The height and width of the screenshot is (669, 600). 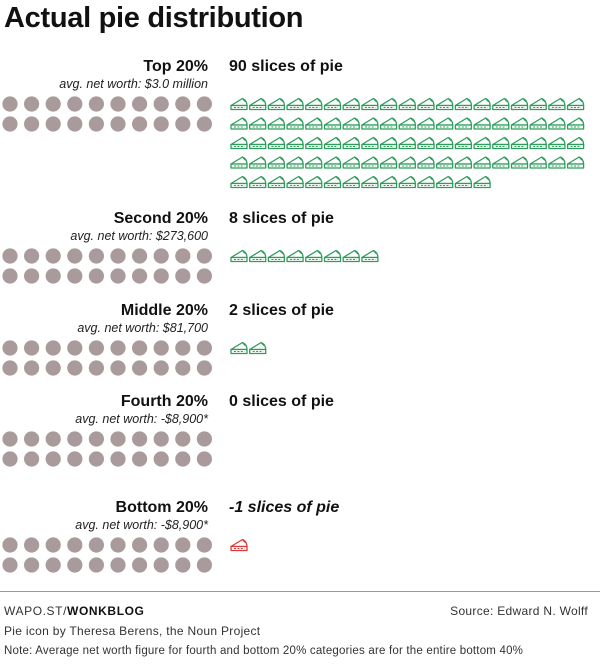 I want to click on negative-pie-slice-icon, so click(x=239, y=545).